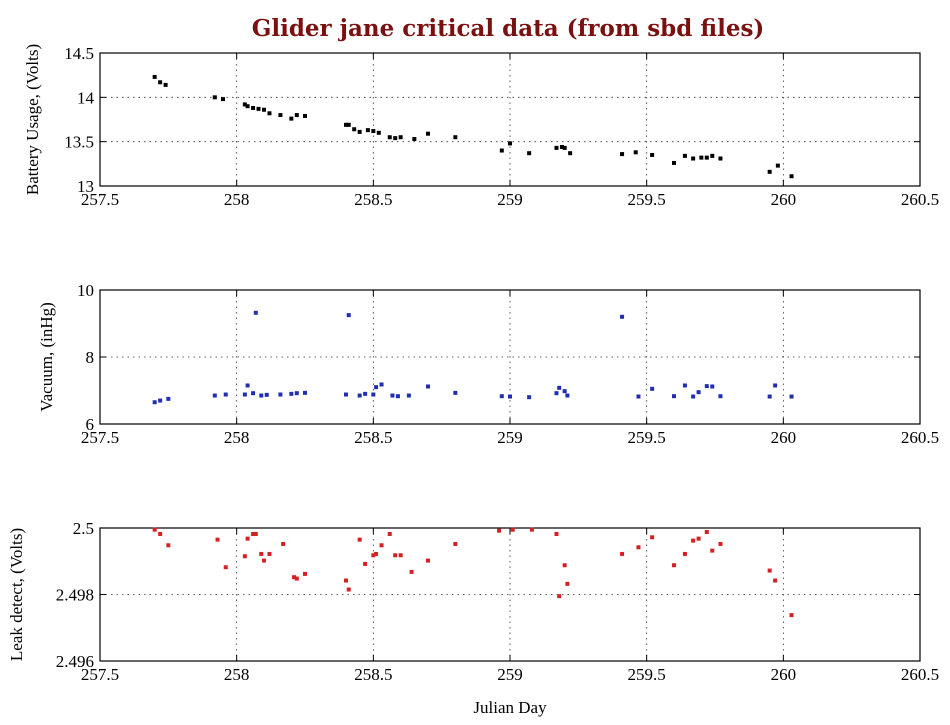  What do you see at coordinates (46, 357) in the screenshot?
I see `vacuum-y-label: Vacuum, (inHg)` at bounding box center [46, 357].